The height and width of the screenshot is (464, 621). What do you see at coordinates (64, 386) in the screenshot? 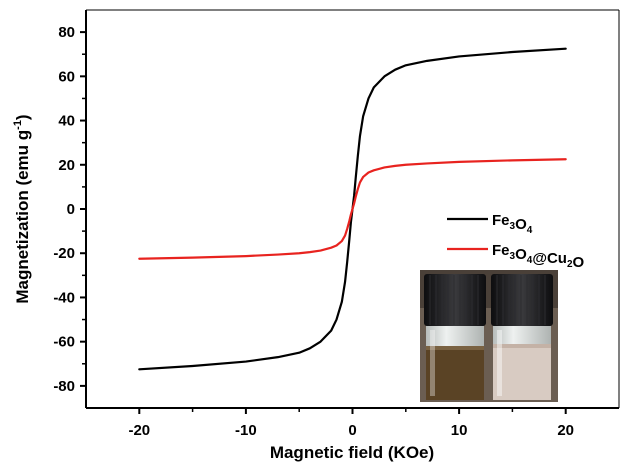
I see `y-tick-label: -80` at bounding box center [64, 386].